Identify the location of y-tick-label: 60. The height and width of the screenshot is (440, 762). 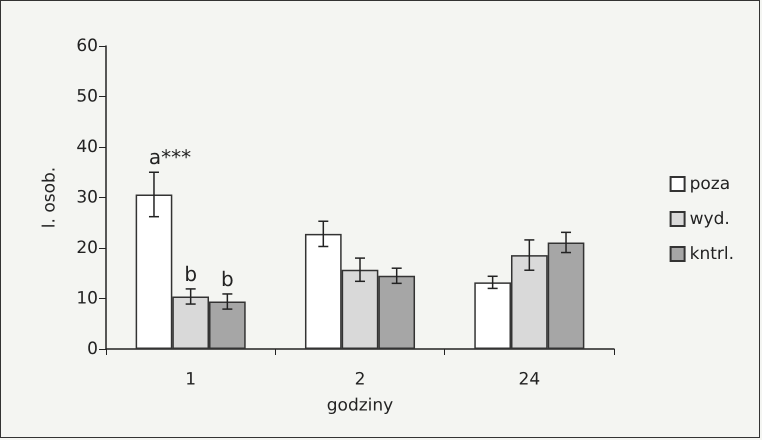
(87, 46).